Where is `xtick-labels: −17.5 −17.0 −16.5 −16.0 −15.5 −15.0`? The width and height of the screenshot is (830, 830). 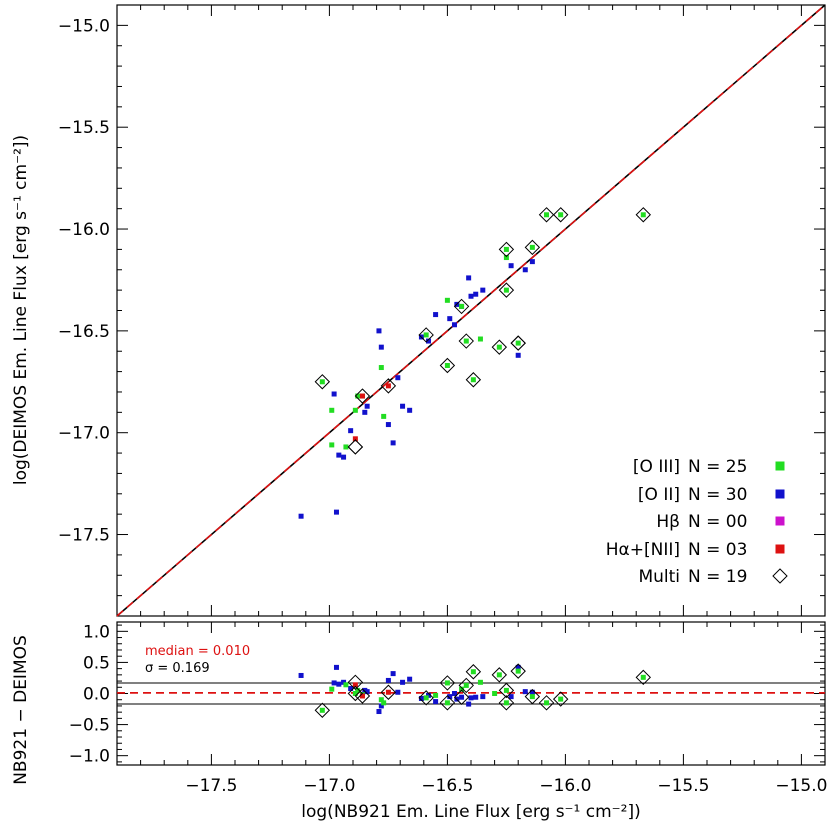
xtick-labels: −17.5 −17.0 −16.5 −16.0 −15.5 −15.0 is located at coordinates (506, 786).